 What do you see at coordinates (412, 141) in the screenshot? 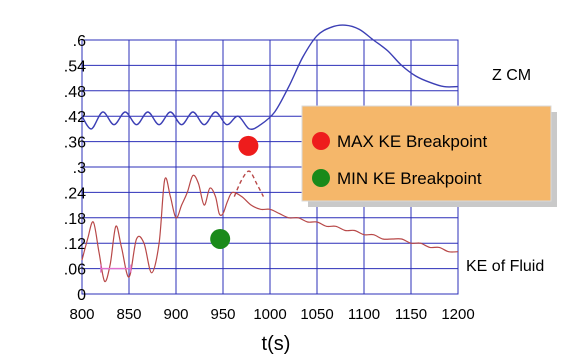
I see `legend-max-label: MAX KE Breakpoint` at bounding box center [412, 141].